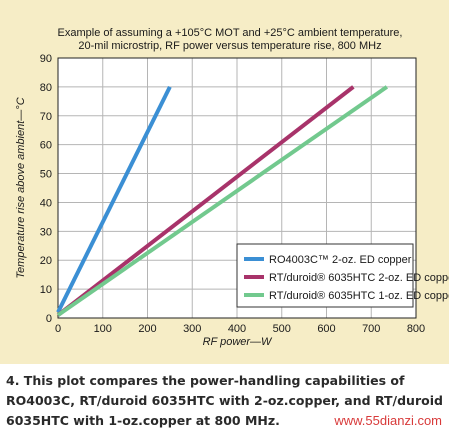 This screenshot has height=437, width=449. Describe the element at coordinates (46, 261) in the screenshot. I see `y-tick-label: 20` at that location.